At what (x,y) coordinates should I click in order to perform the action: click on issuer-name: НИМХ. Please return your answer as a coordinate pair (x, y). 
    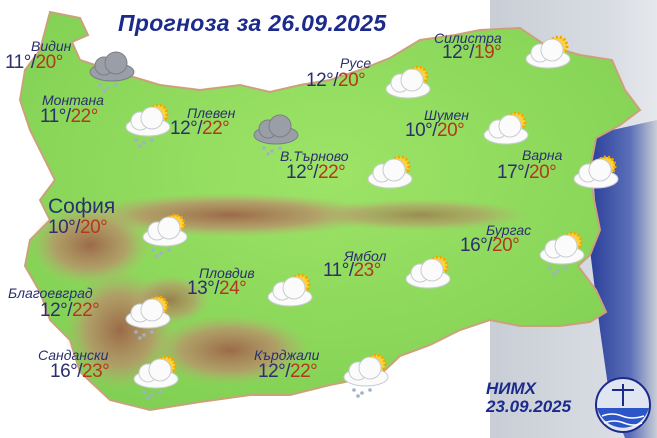
    Looking at the image, I should click on (511, 388).